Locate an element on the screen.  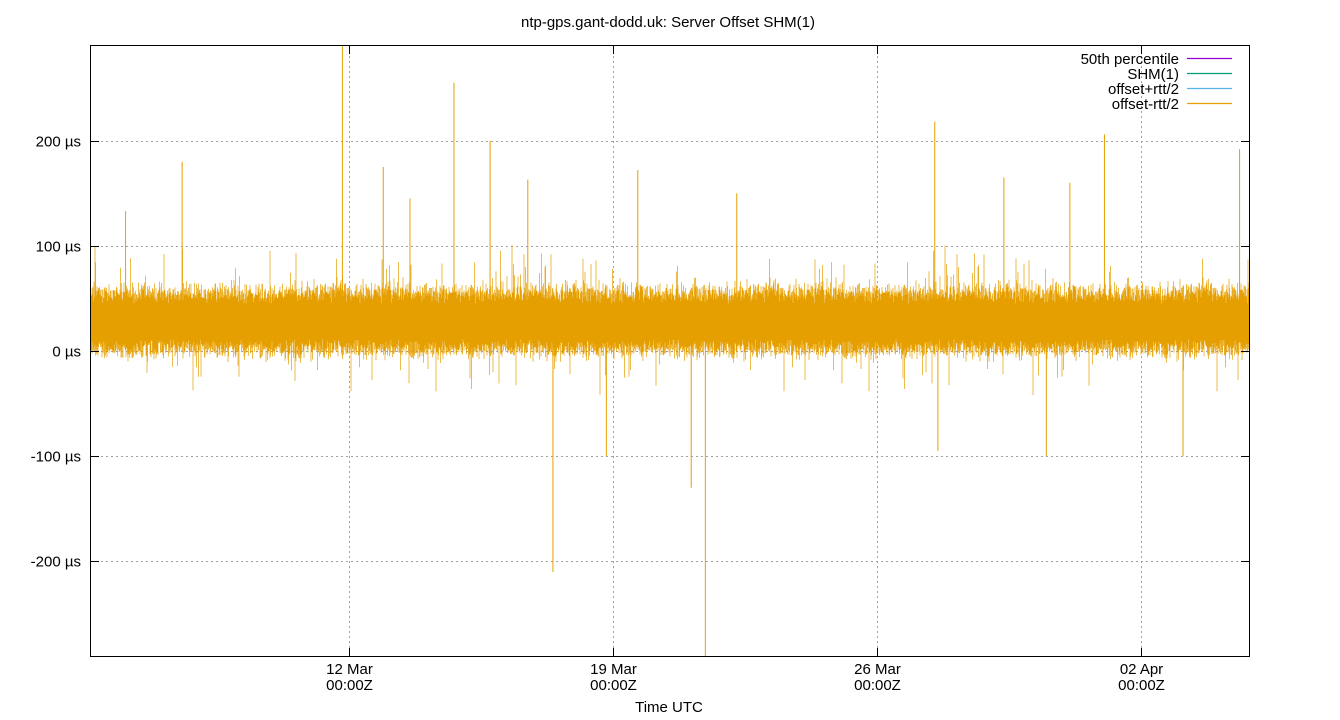
y-tick-label: 200 µs is located at coordinates (58, 142).